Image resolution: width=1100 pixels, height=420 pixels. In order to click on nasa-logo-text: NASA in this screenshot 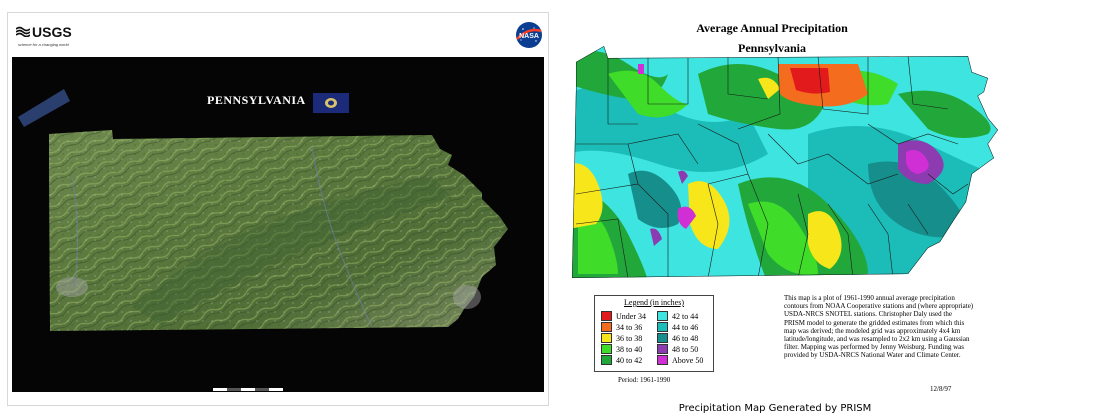, I will do `click(529, 36)`.